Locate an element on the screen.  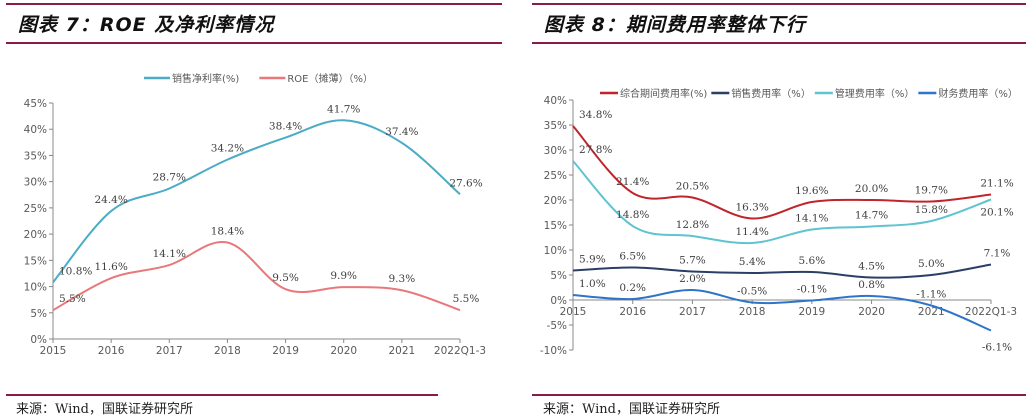
right-chart-title: 图表 8：期间费用率整体下行 is located at coordinates (675, 25).